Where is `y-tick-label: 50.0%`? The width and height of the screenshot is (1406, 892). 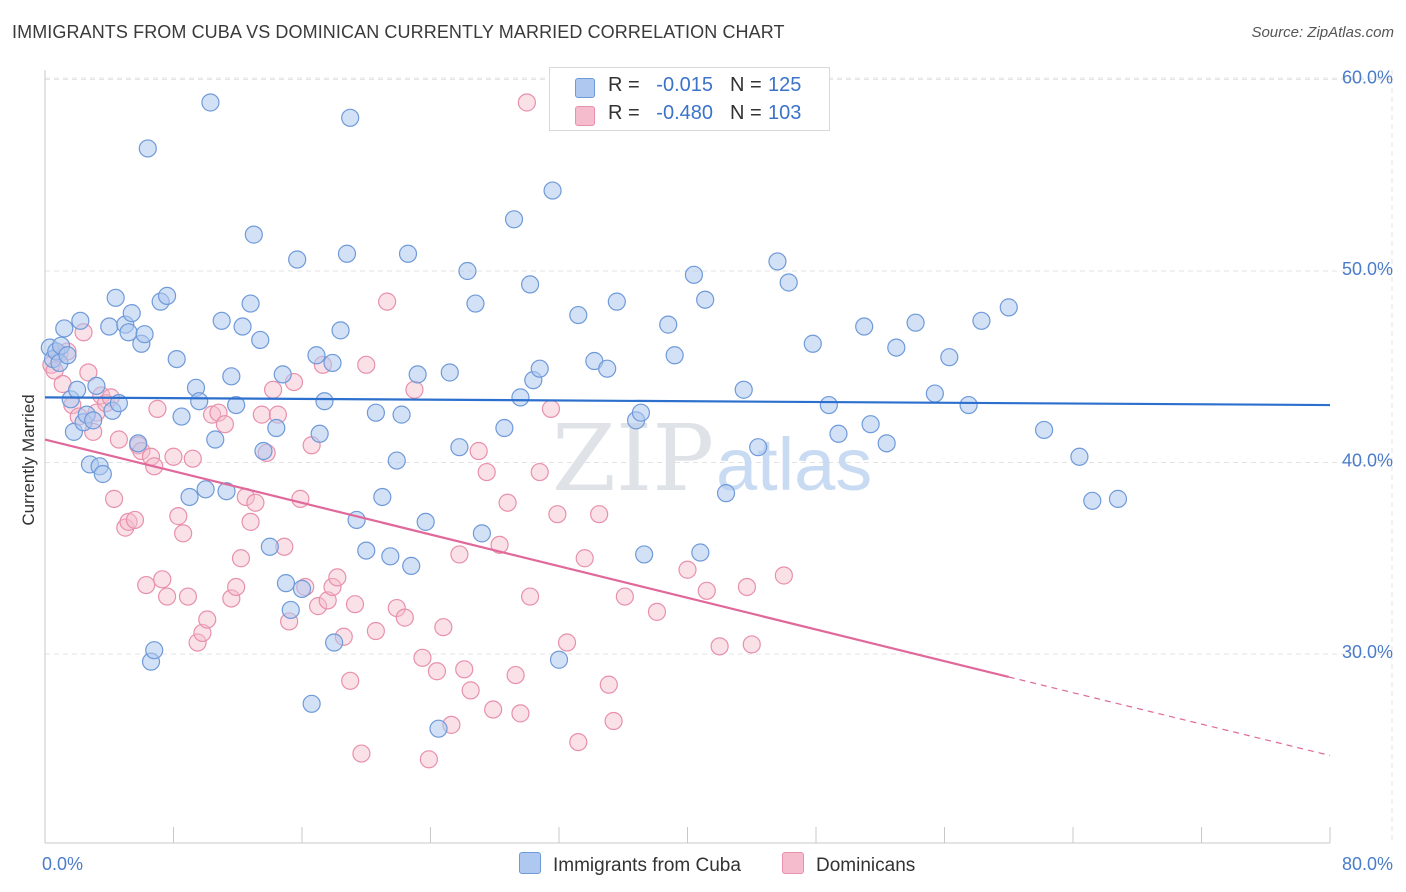 y-tick-label: 50.0% is located at coordinates (1367, 269).